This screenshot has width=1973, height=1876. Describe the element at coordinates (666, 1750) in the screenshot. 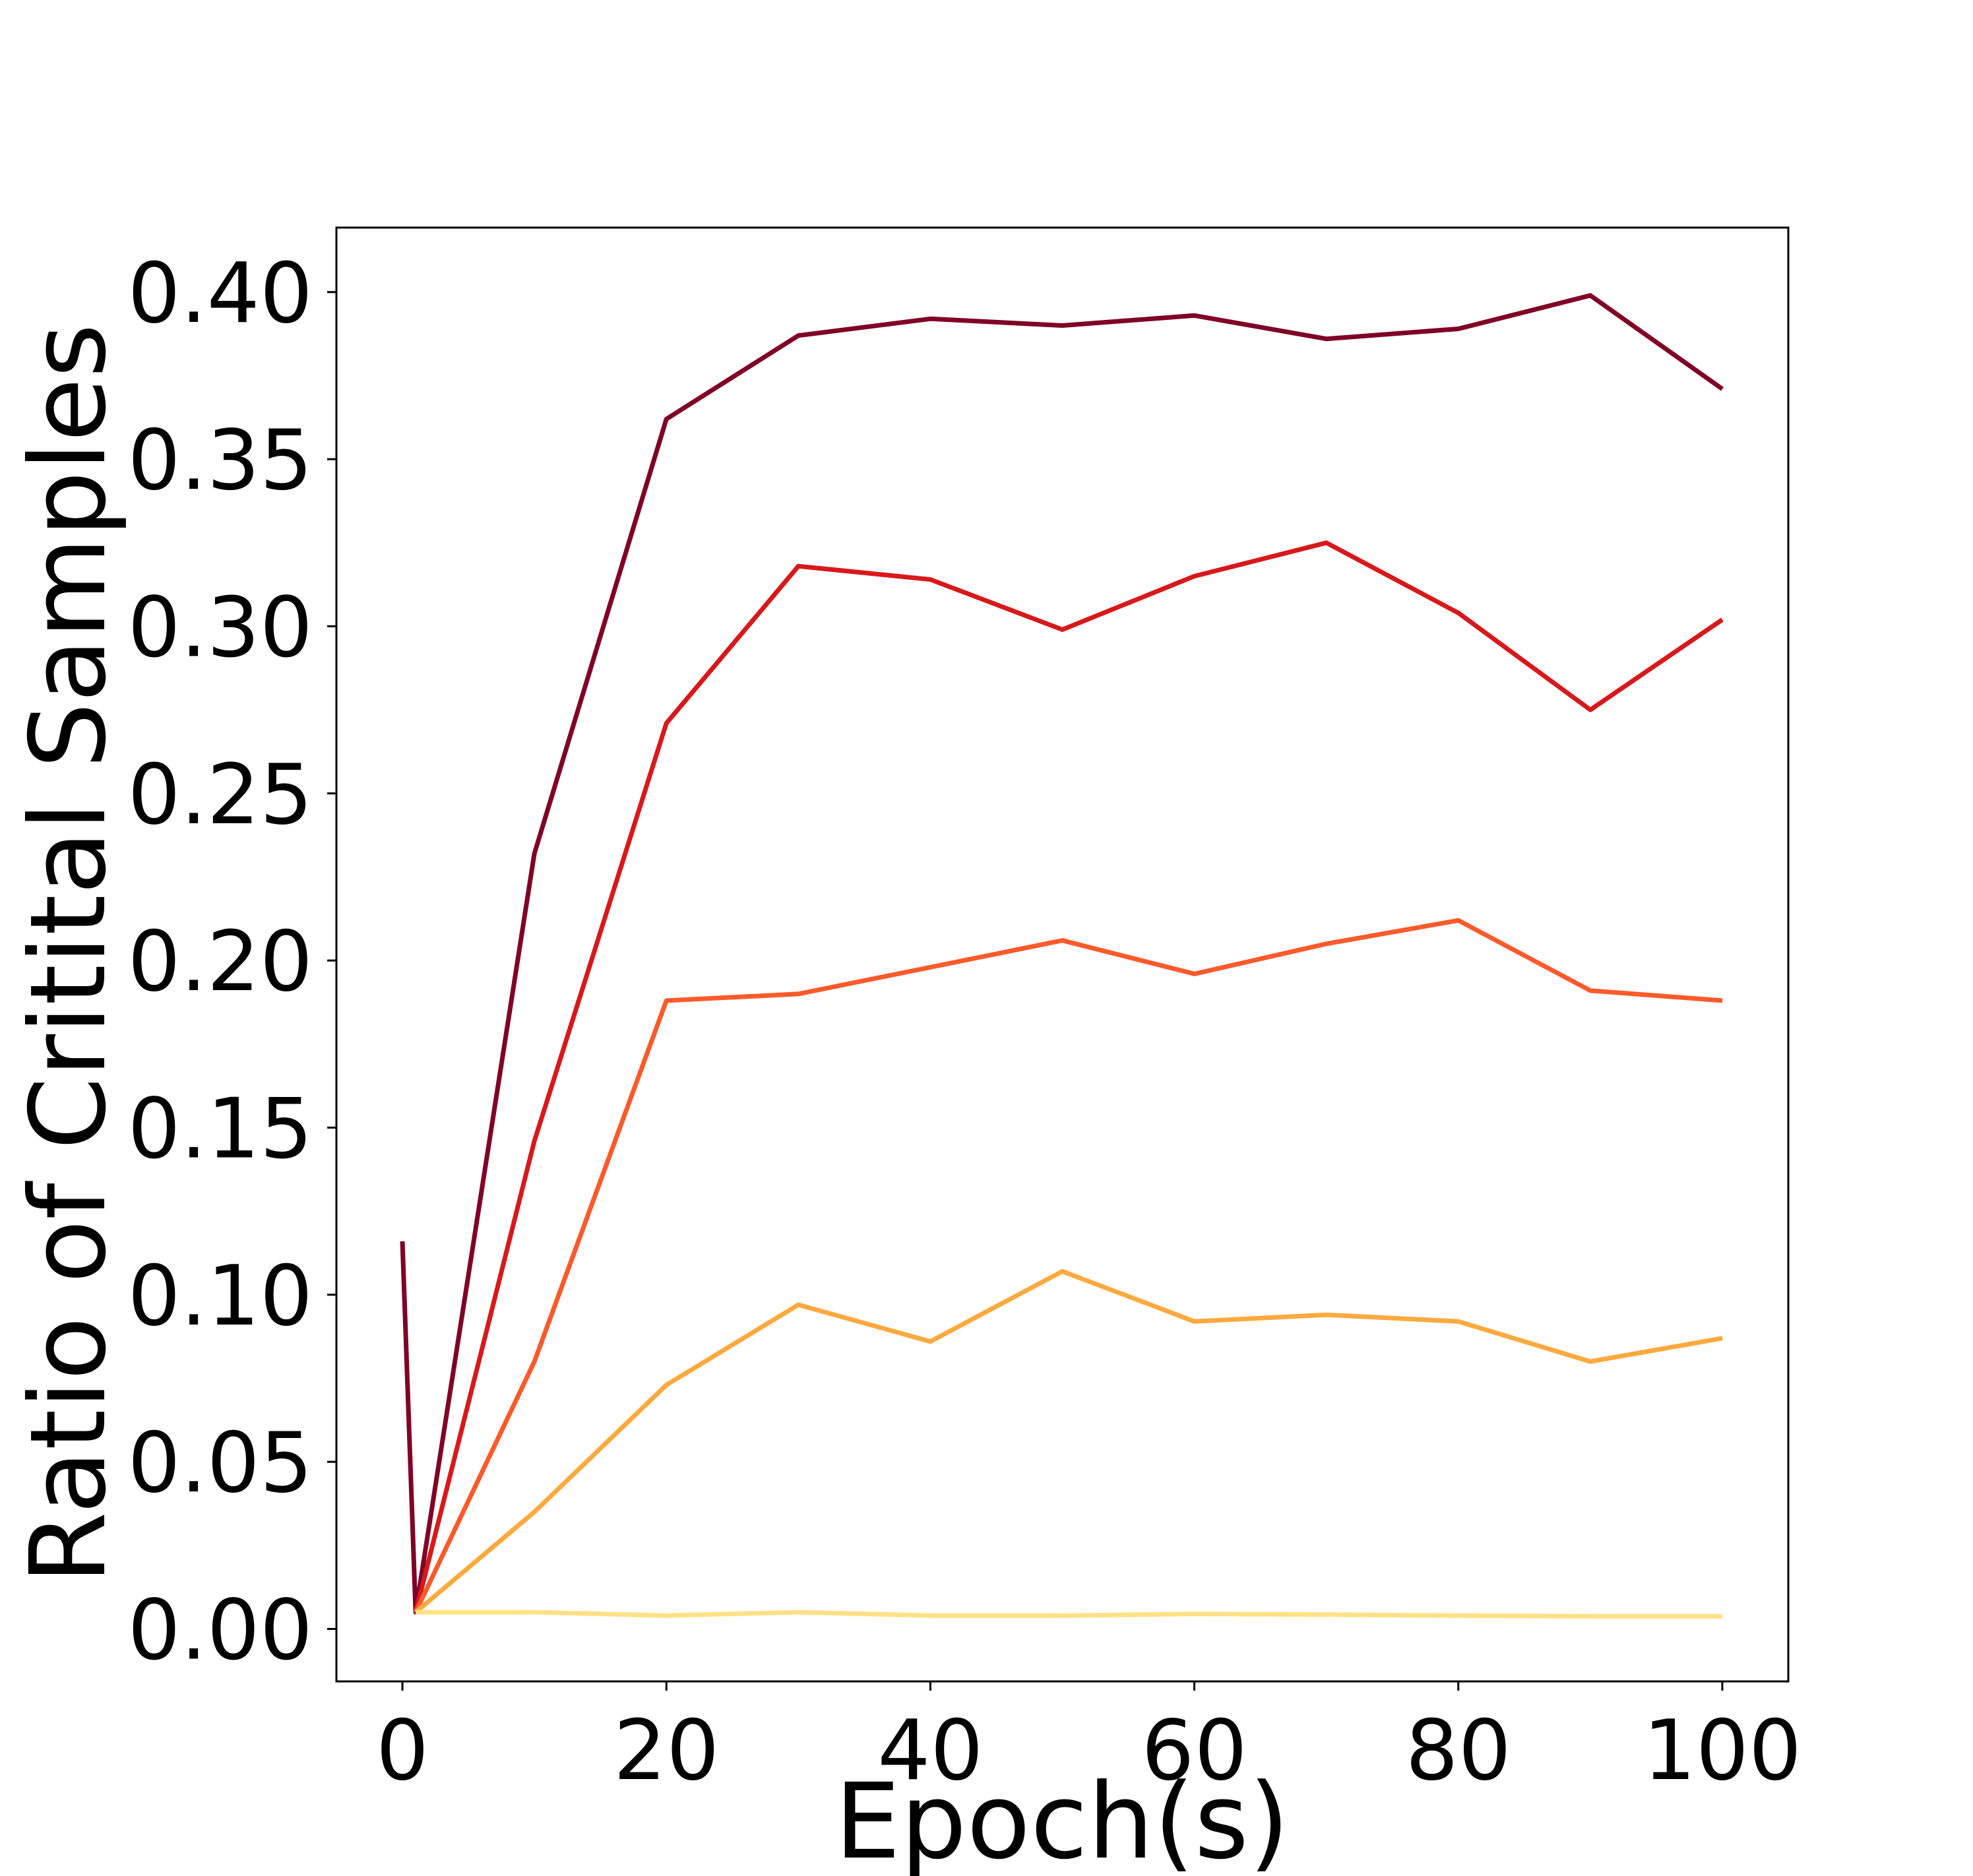

I see `x-tick-label: 20` at that location.